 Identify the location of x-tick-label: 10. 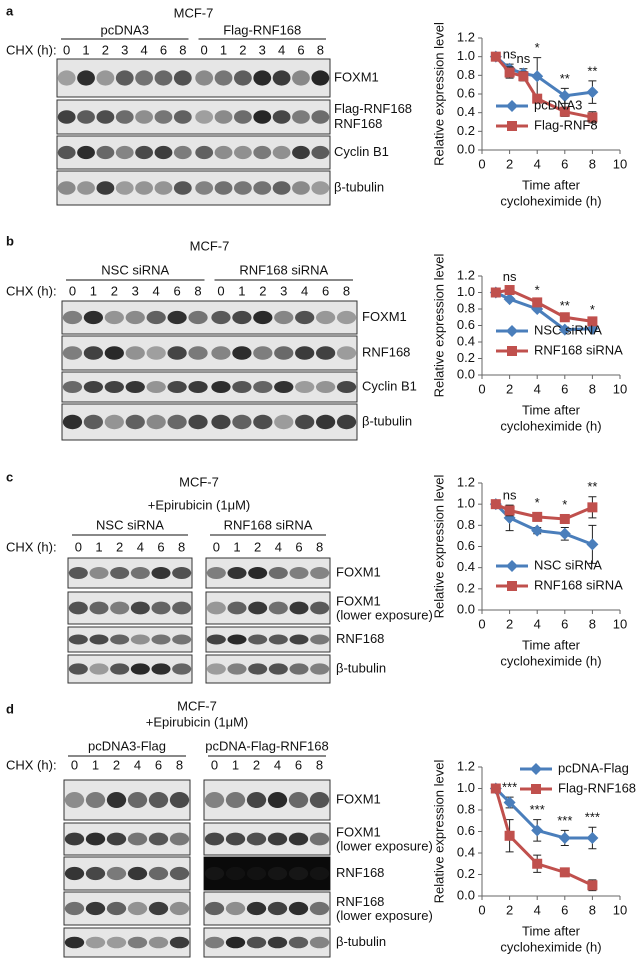
(620, 623).